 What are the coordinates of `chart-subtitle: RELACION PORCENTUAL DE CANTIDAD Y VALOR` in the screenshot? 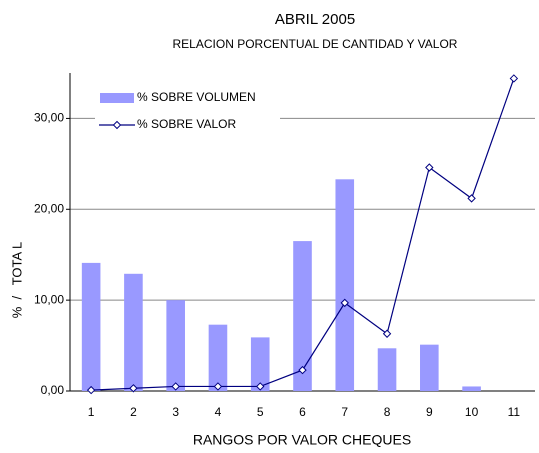 It's located at (315, 44).